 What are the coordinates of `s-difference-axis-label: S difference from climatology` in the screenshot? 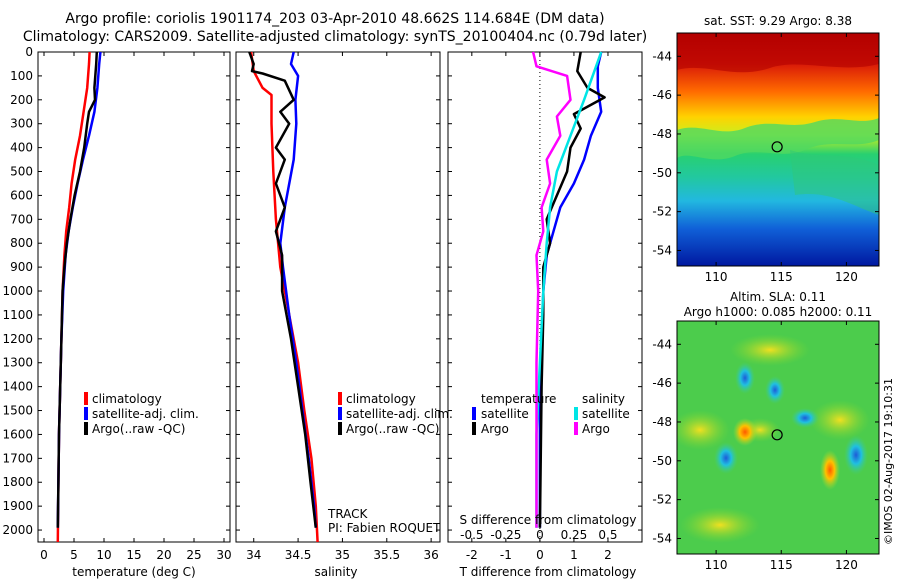 It's located at (548, 520).